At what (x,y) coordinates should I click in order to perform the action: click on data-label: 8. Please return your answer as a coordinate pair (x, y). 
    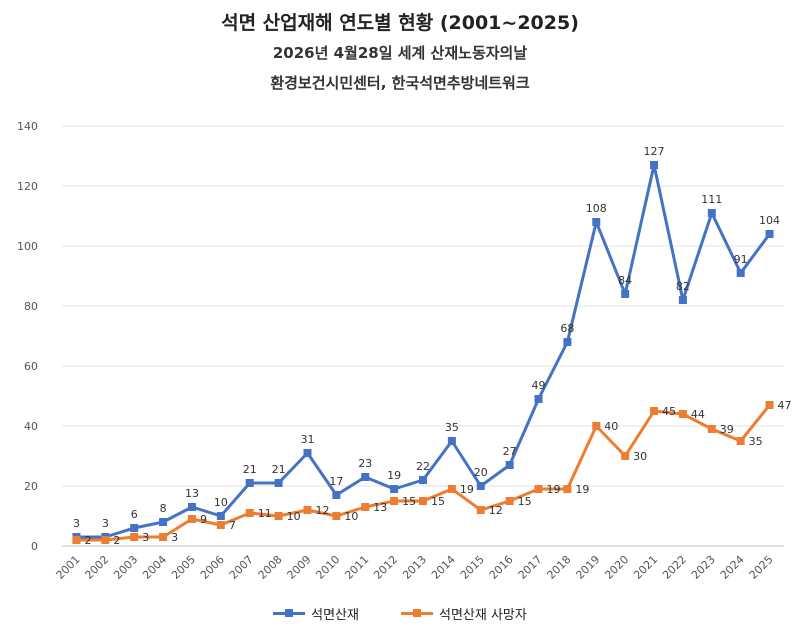
    Looking at the image, I should click on (163, 508).